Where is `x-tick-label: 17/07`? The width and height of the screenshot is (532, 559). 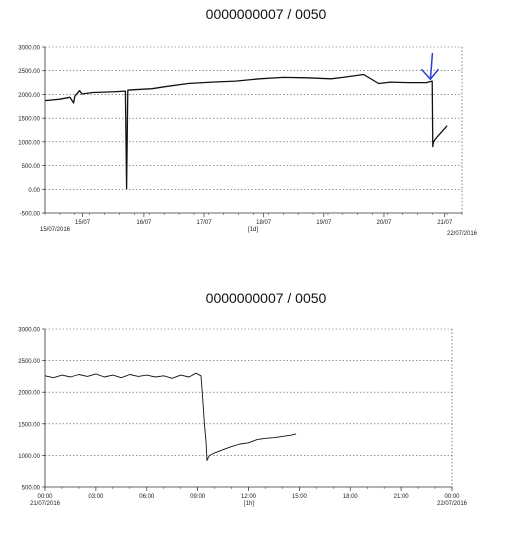 x-tick-label: 17/07 is located at coordinates (205, 223).